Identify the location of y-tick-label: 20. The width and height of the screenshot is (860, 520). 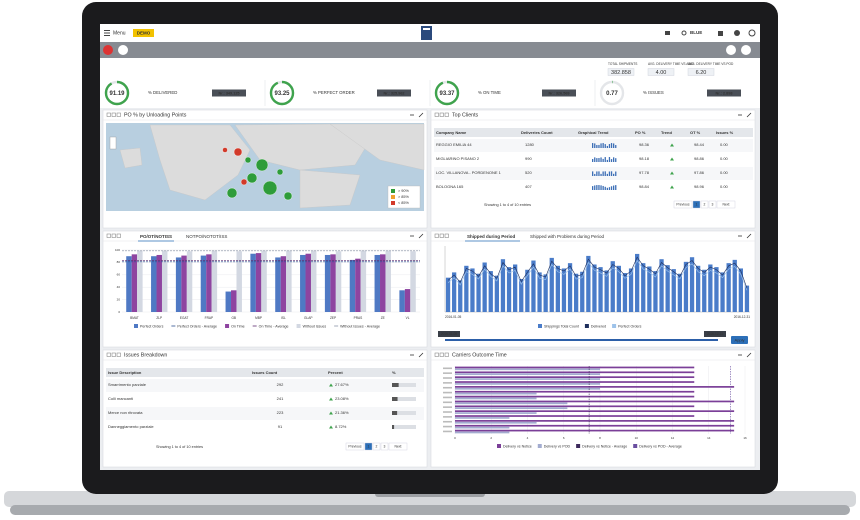
(119, 299).